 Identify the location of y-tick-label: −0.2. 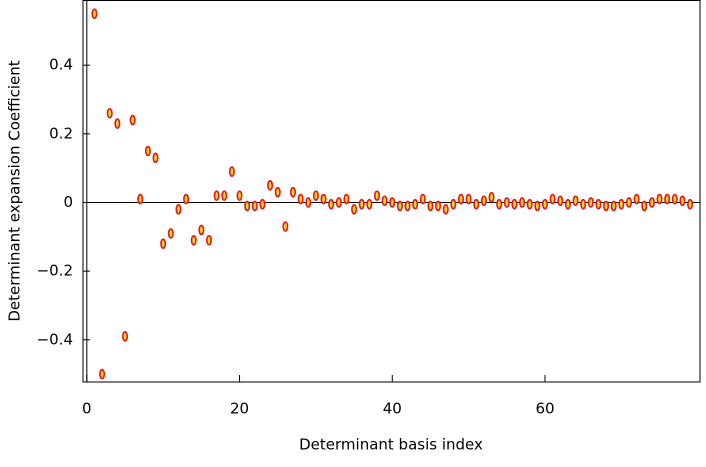
(55, 271).